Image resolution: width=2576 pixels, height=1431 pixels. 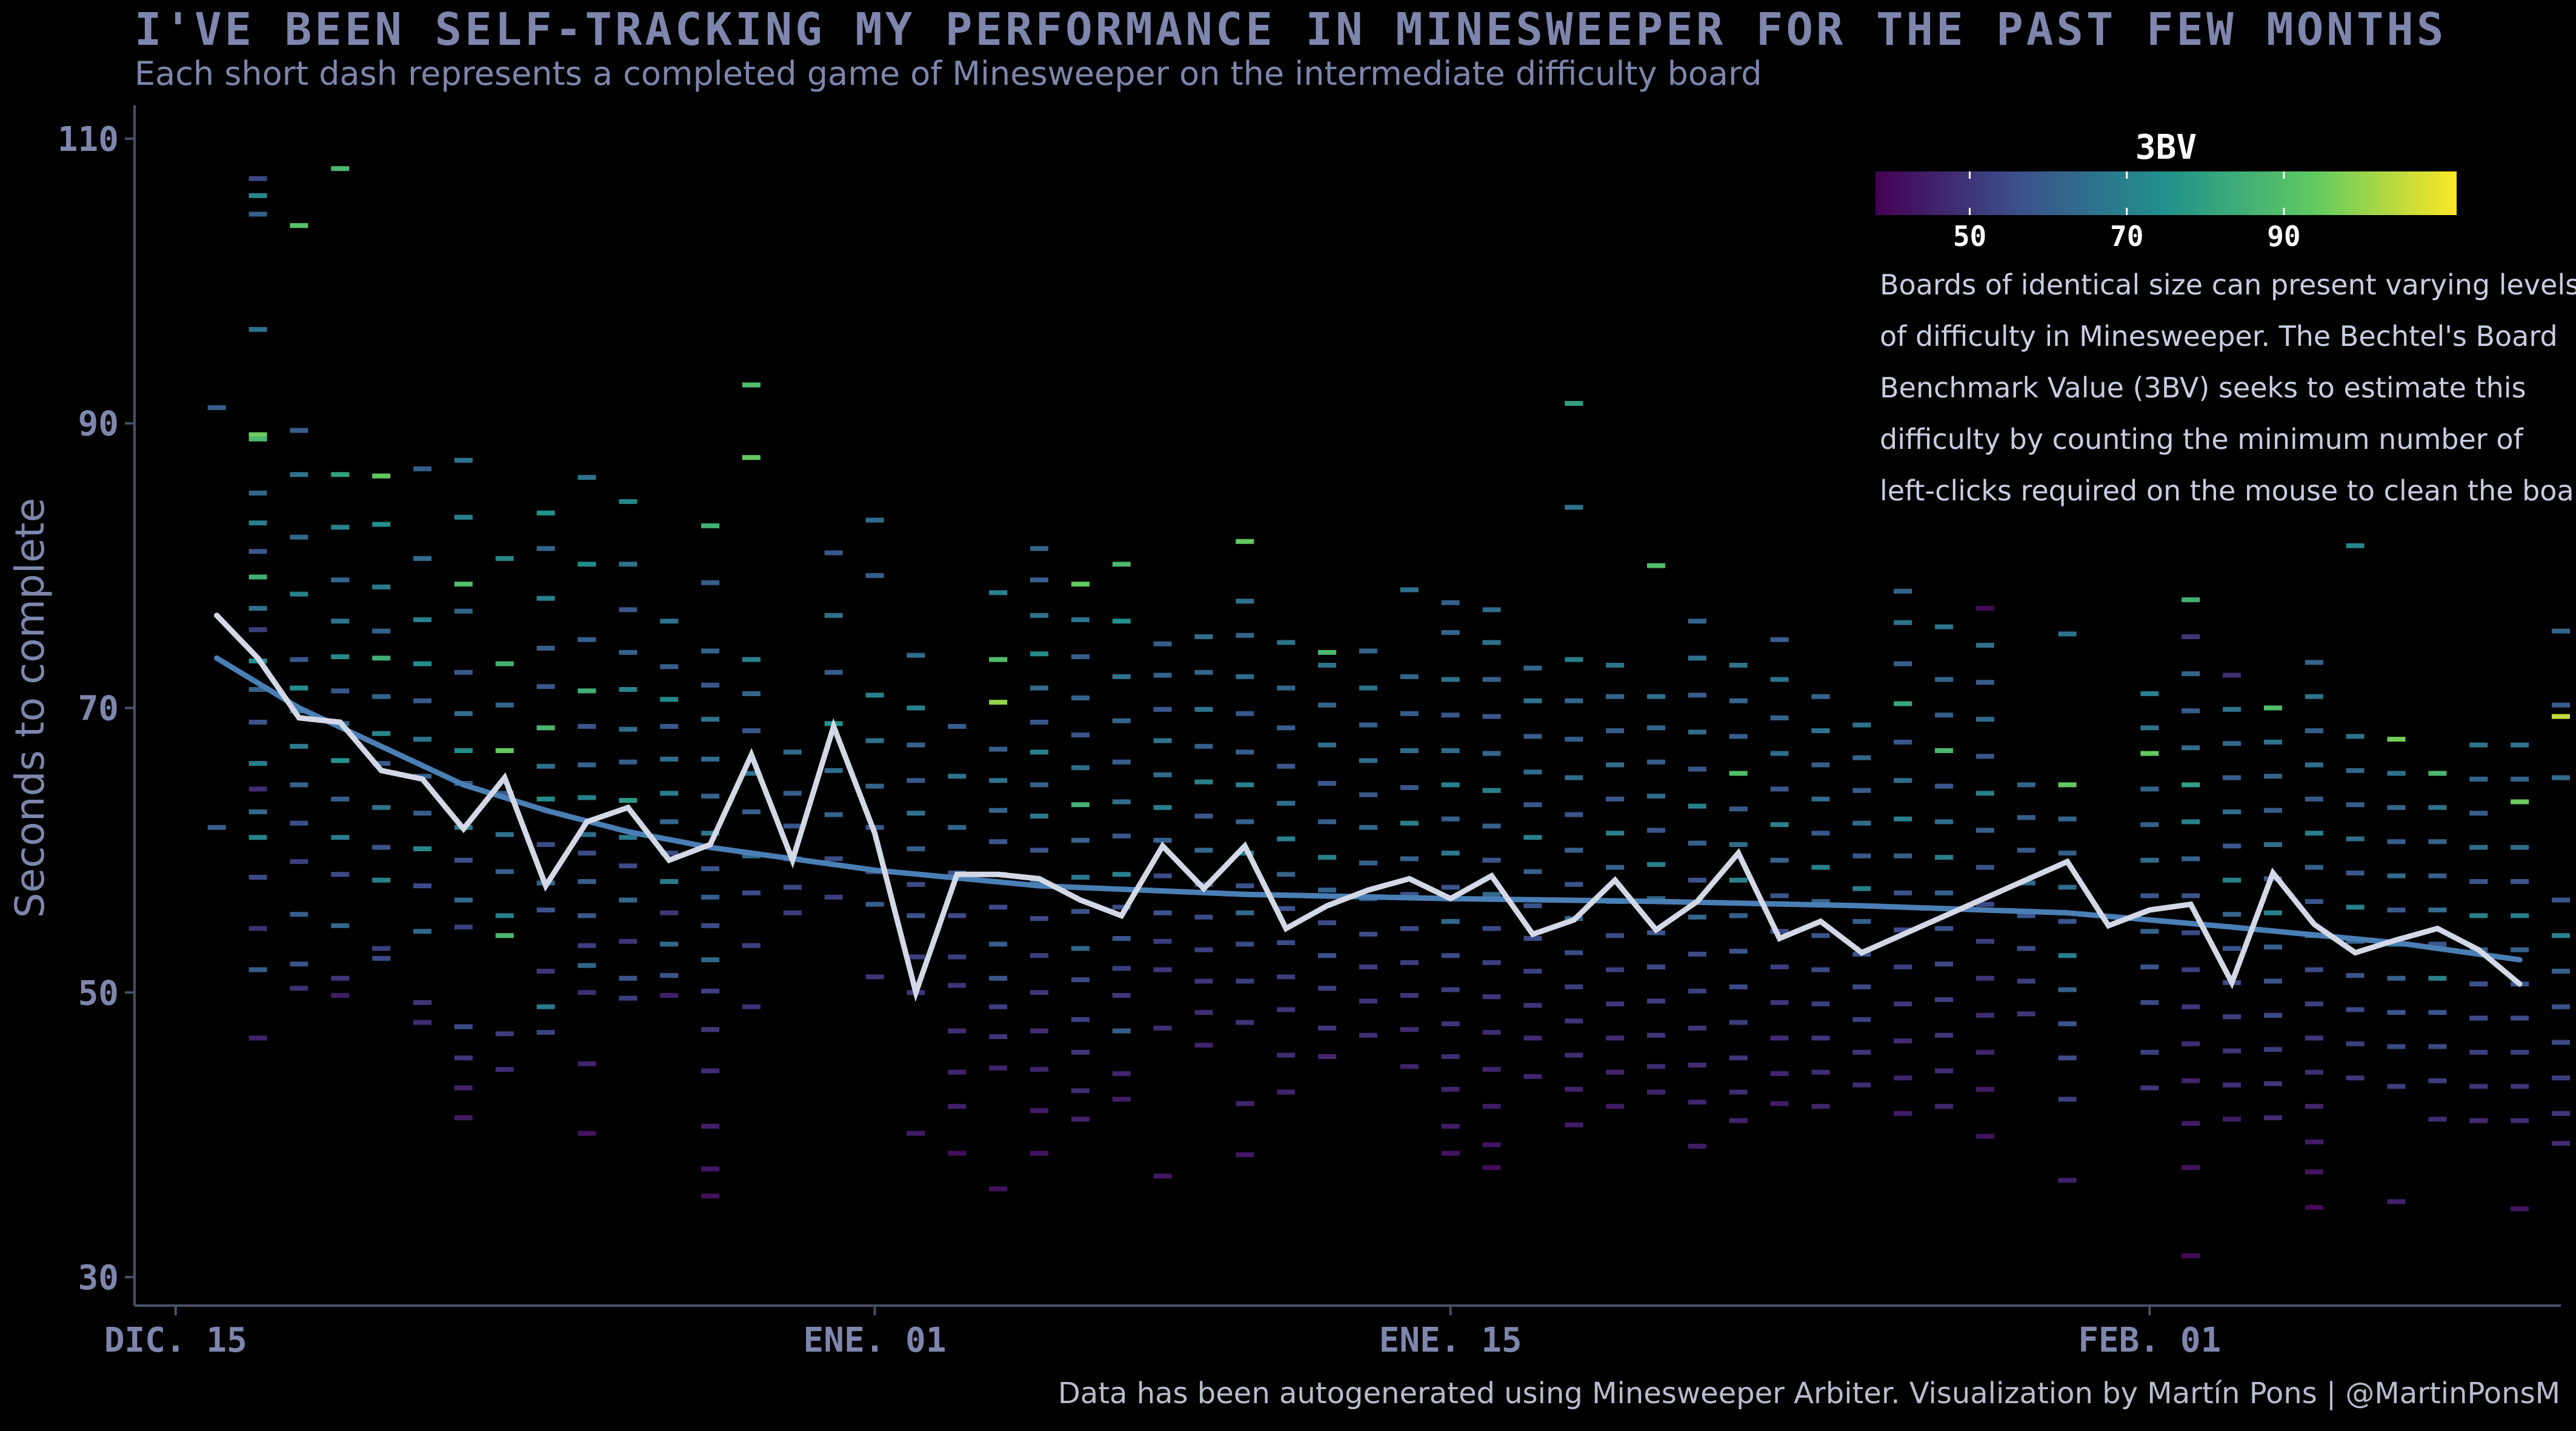 I want to click on x-tick-label: FEB. 01, so click(x=2149, y=1340).